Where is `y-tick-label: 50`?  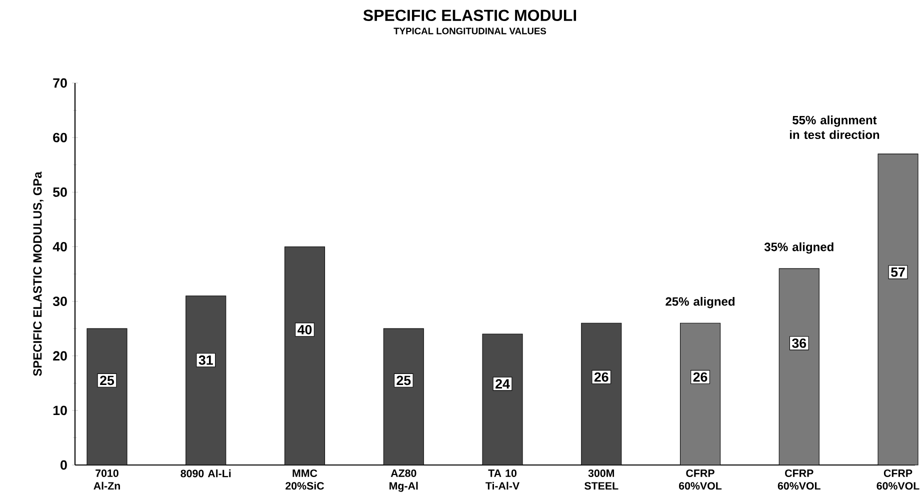 y-tick-label: 50 is located at coordinates (60, 192).